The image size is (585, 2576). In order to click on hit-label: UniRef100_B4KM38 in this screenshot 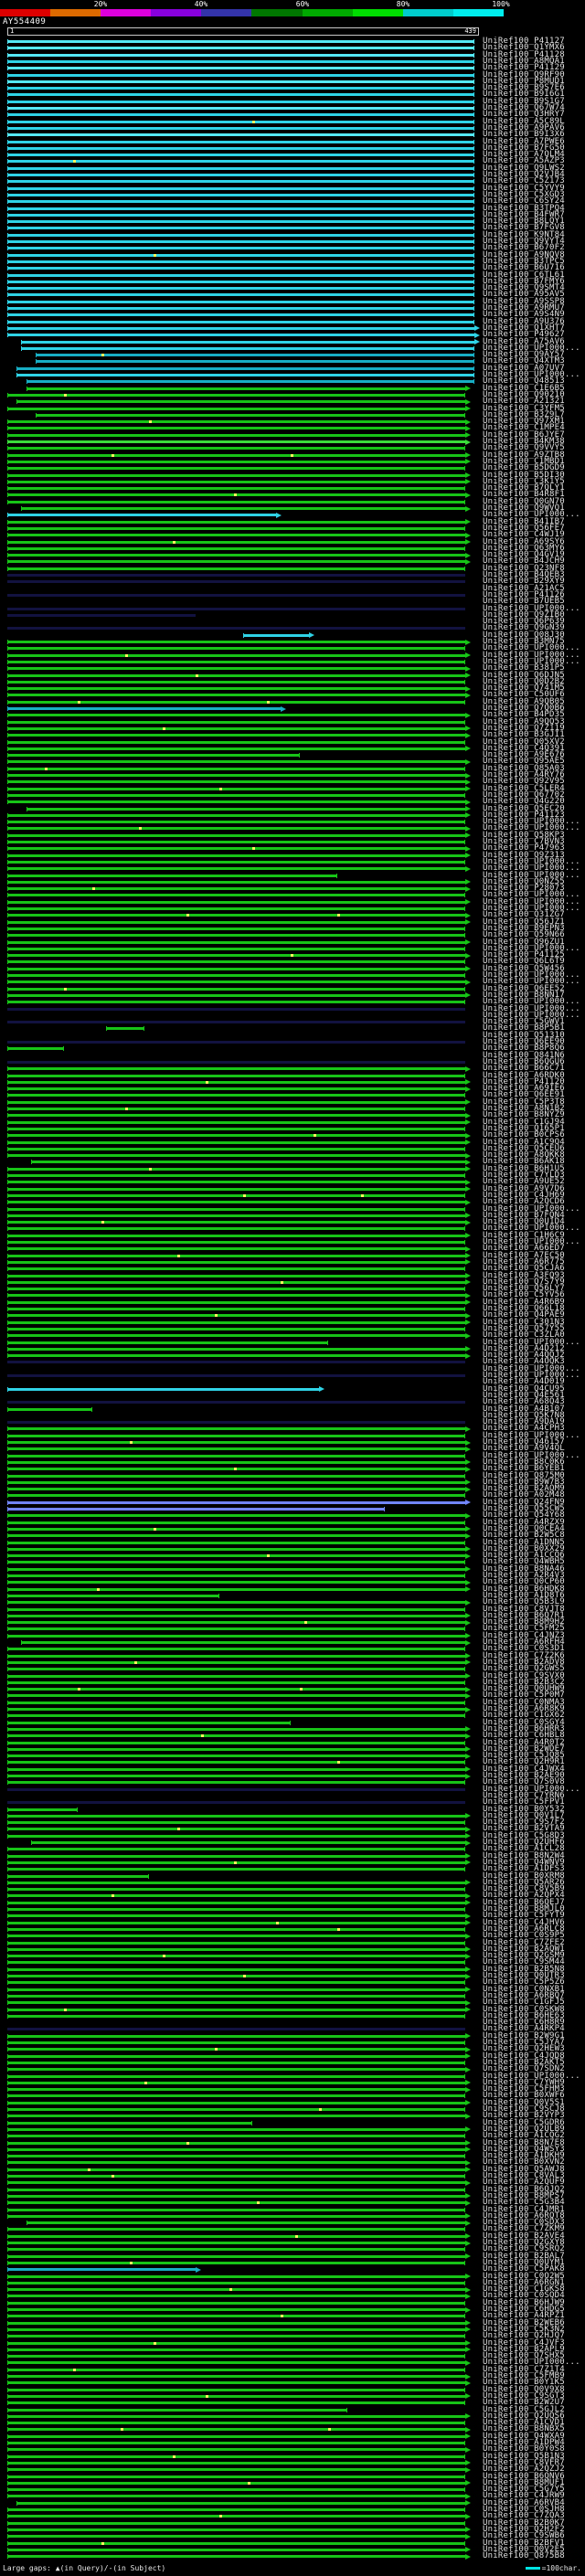, I will do `click(524, 441)`.